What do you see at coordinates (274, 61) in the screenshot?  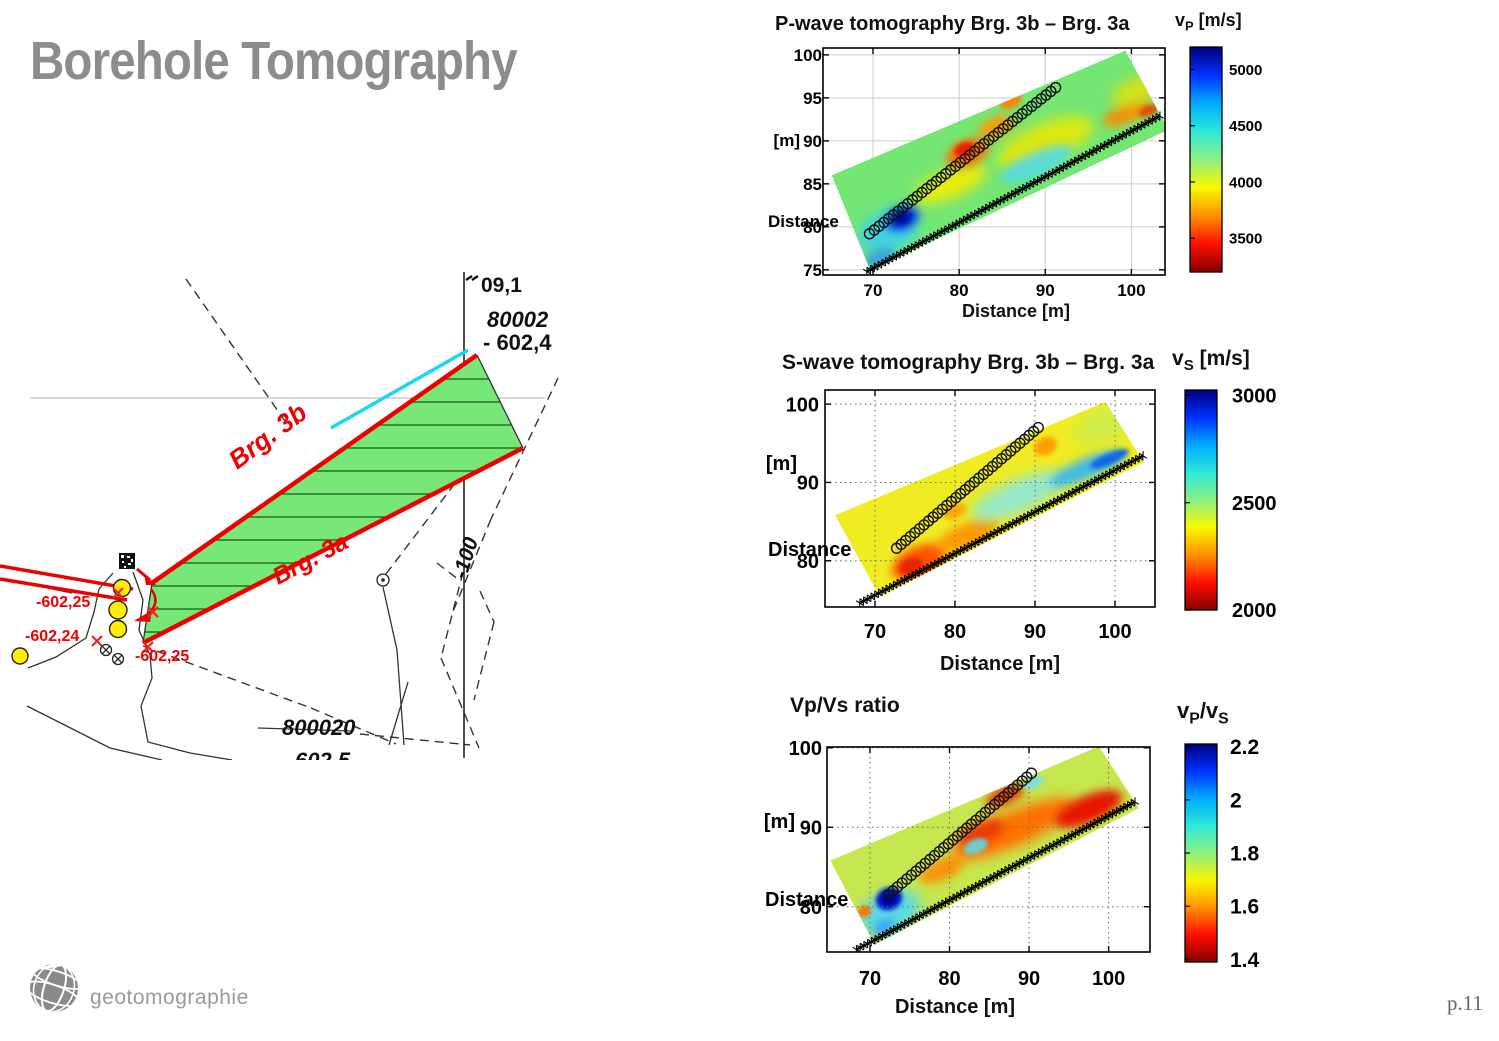 I see `page-title: Borehole Tomography` at bounding box center [274, 61].